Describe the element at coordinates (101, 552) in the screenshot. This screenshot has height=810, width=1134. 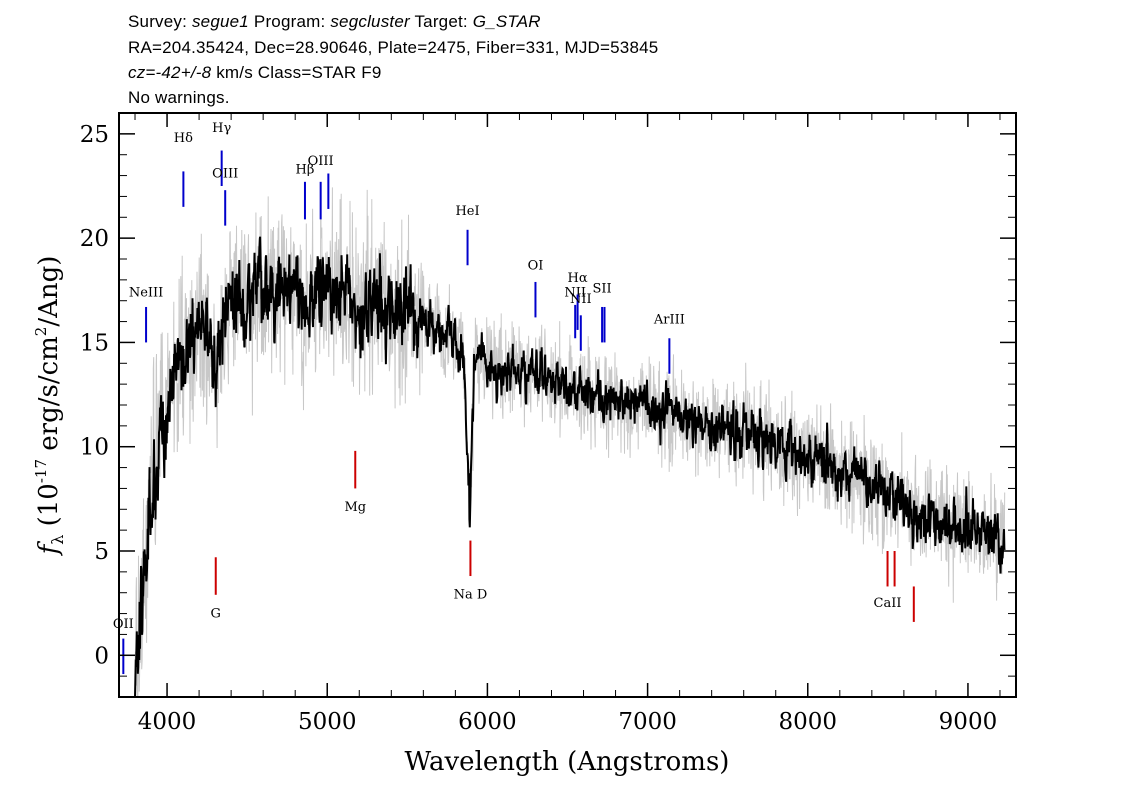
I see `y-tick-label: 5` at that location.